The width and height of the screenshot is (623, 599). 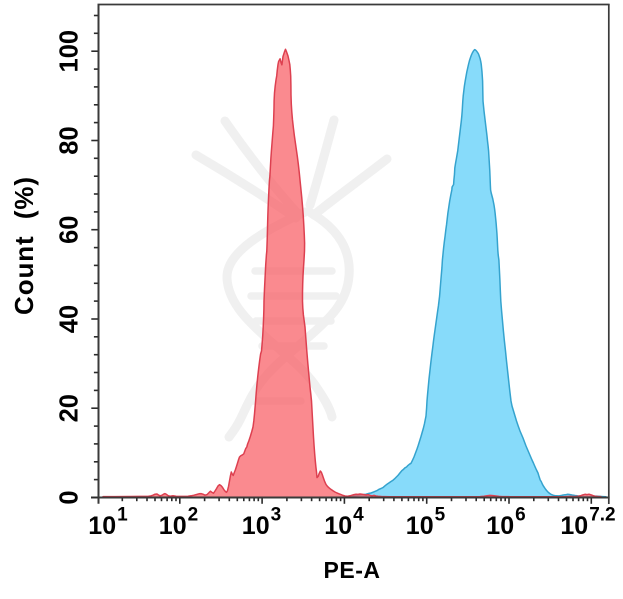 I want to click on svg-text: Count (%), so click(x=24, y=245).